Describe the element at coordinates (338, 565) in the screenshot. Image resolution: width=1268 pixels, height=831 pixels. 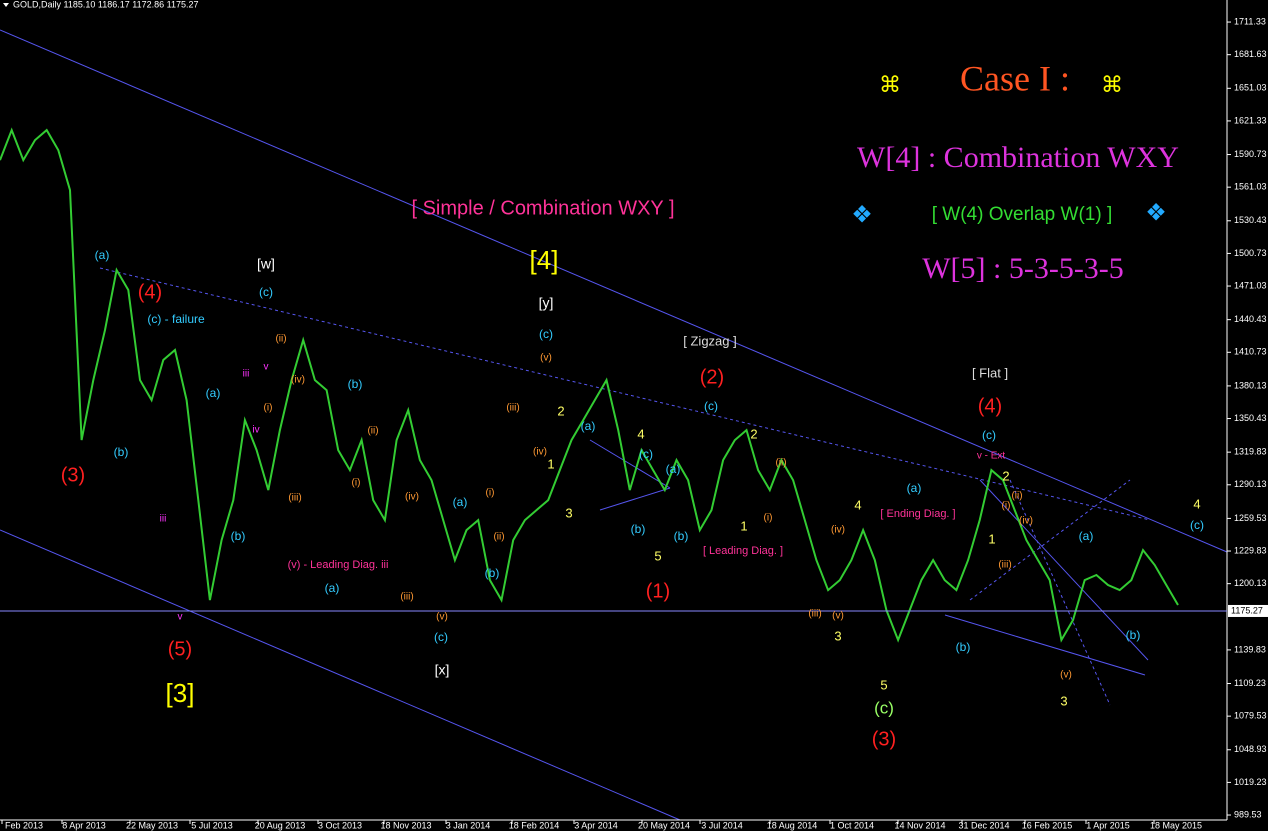
I see `wave-label: (v) - Leading Diag. iii` at that location.